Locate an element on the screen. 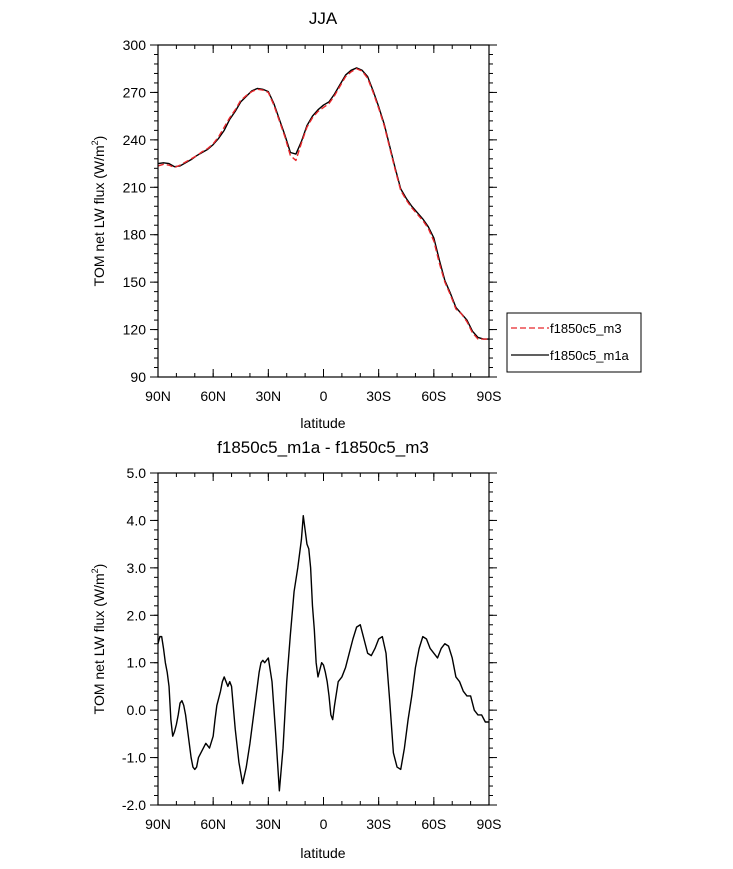 The width and height of the screenshot is (733, 869). ytick-label: 5.0 is located at coordinates (137, 473).